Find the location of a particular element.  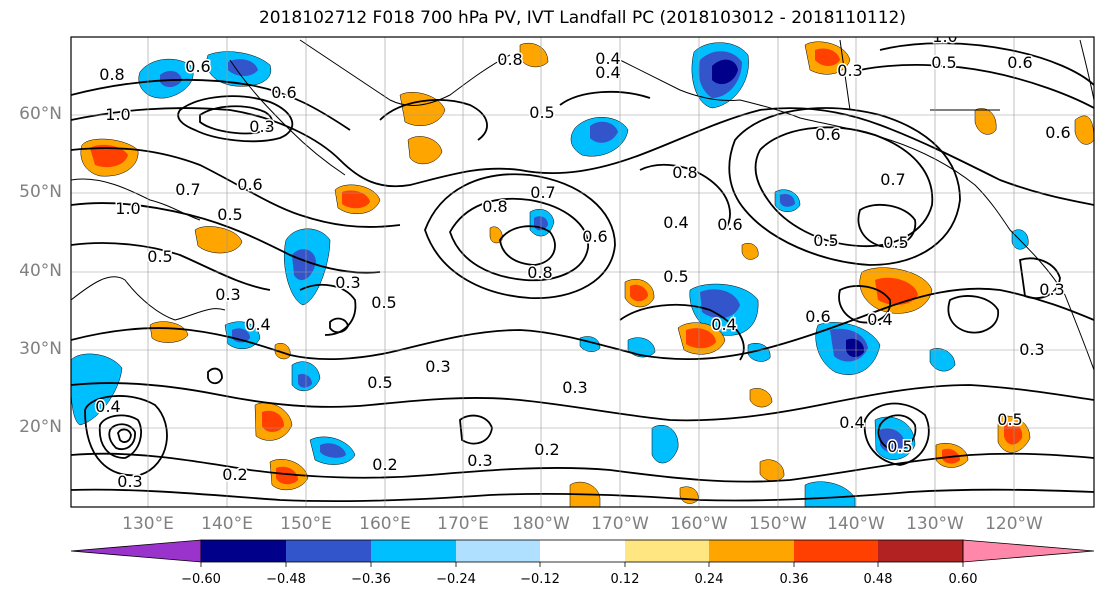

colorbar-extend-low is located at coordinates (136, 551).